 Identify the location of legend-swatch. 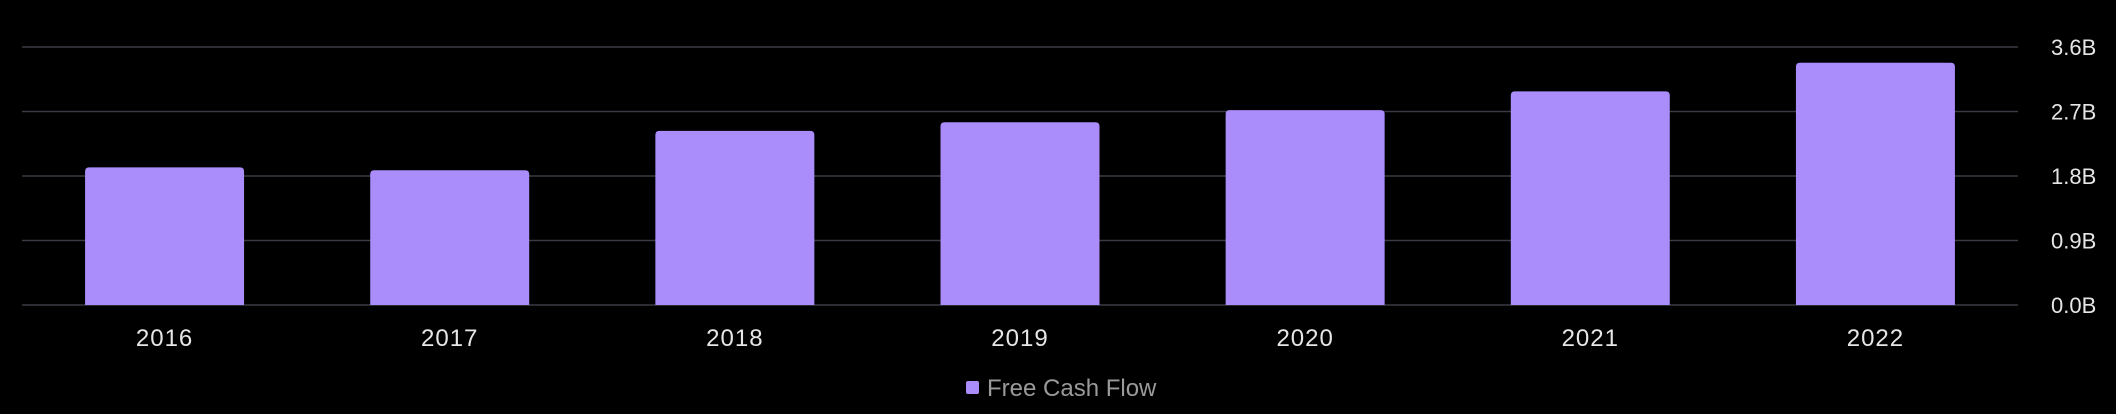
(972, 387).